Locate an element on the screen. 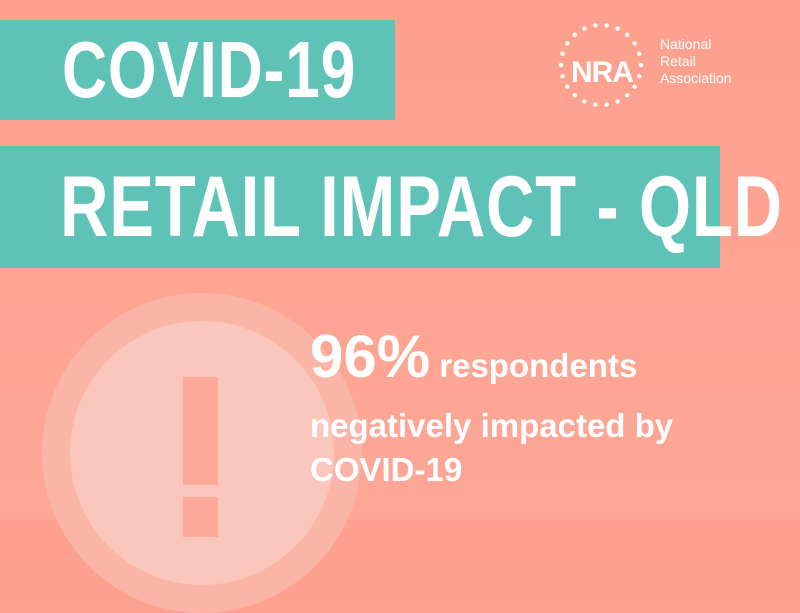  headline-line-2: RETAIL IMPACT - QLD is located at coordinates (421, 206).